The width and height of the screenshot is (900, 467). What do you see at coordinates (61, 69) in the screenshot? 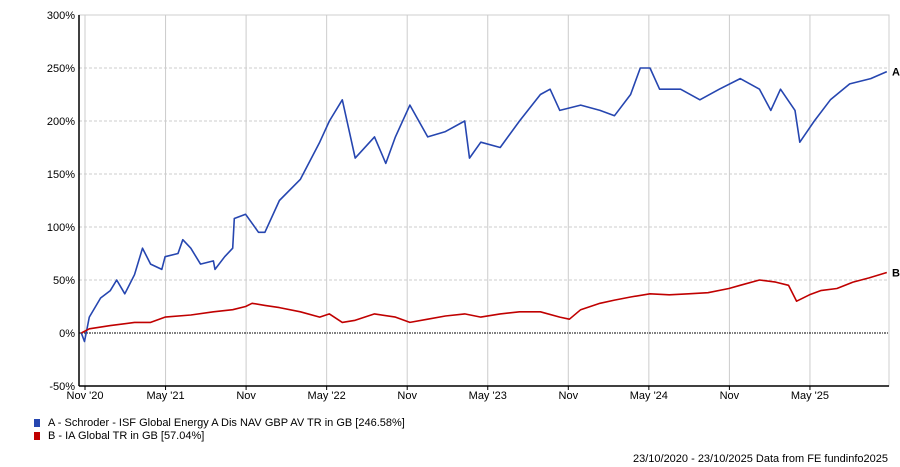
I see `y-tick-label: 250%` at bounding box center [61, 69].